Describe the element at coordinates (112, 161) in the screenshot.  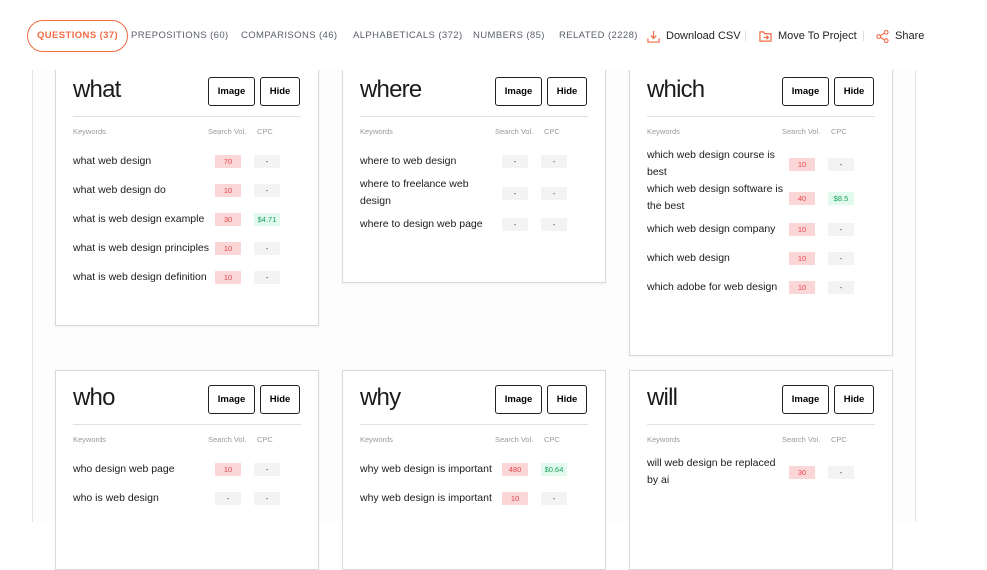
I see `keyword-text: what web design` at that location.